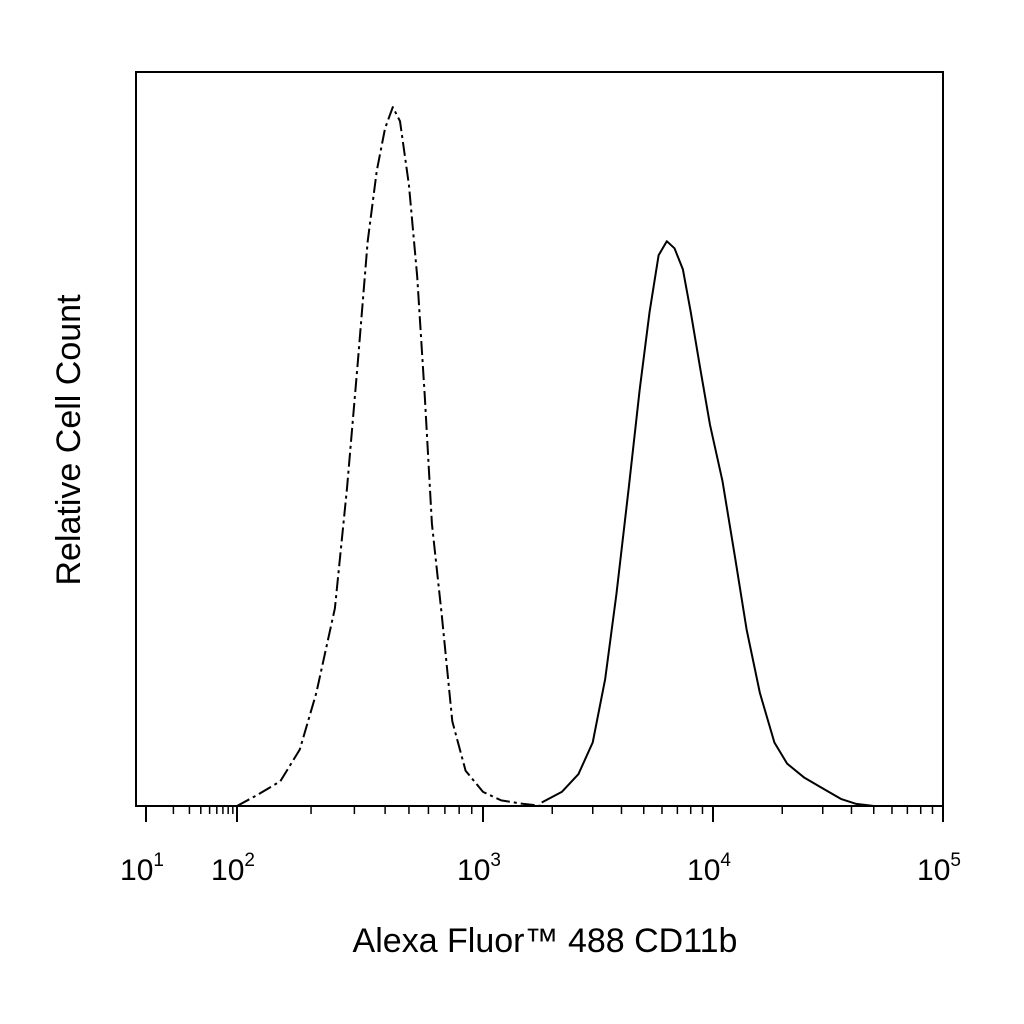 Image resolution: width=1024 pixels, height=1024 pixels. What do you see at coordinates (479, 868) in the screenshot?
I see `x-tick-label: 10³` at bounding box center [479, 868].